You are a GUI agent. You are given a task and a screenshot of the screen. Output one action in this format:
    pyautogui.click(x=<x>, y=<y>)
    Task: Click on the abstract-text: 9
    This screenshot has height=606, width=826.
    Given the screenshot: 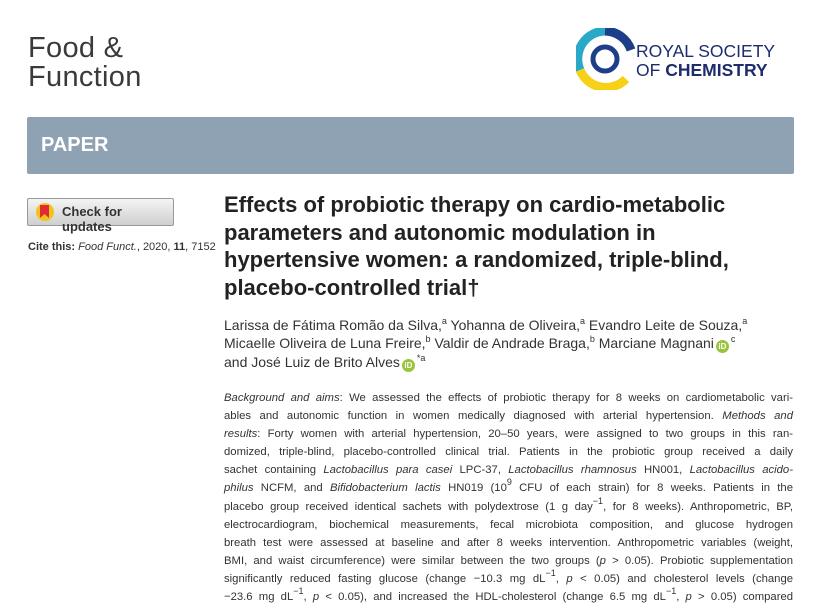 What is the action you would take?
    pyautogui.click(x=509, y=482)
    